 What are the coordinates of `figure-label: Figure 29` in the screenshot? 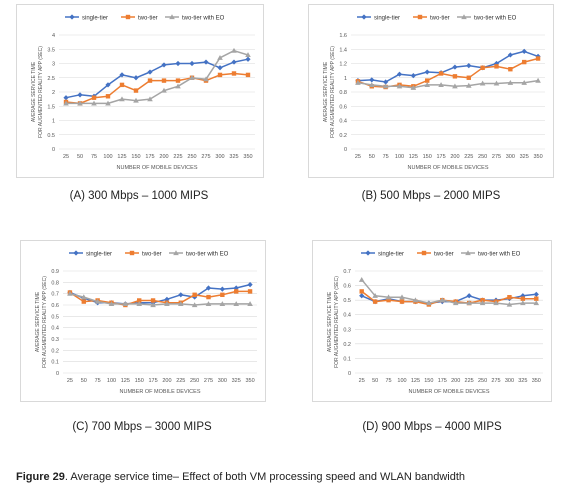 It's located at (40, 477).